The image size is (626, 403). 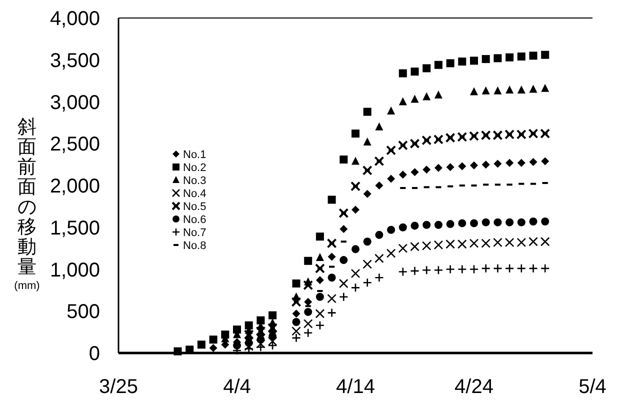 What do you see at coordinates (355, 387) in the screenshot?
I see `x-tick-label: 4/14` at bounding box center [355, 387].